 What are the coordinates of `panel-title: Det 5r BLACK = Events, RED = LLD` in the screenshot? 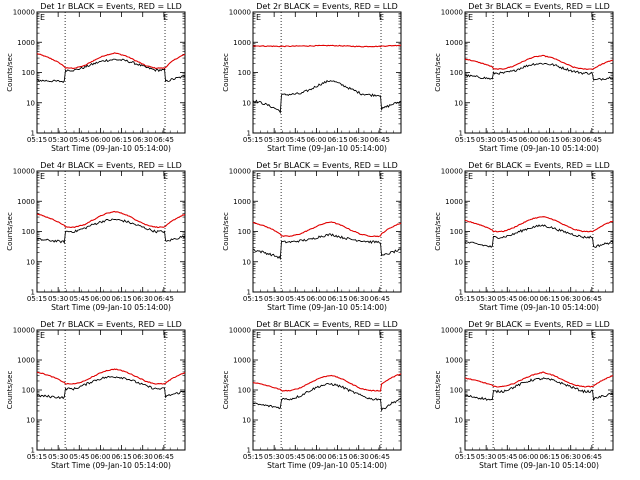 It's located at (327, 165).